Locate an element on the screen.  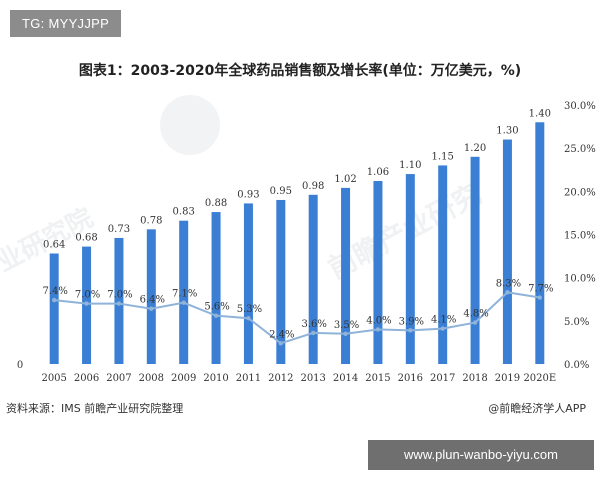
bar-value-label: 1.02 is located at coordinates (345, 179).